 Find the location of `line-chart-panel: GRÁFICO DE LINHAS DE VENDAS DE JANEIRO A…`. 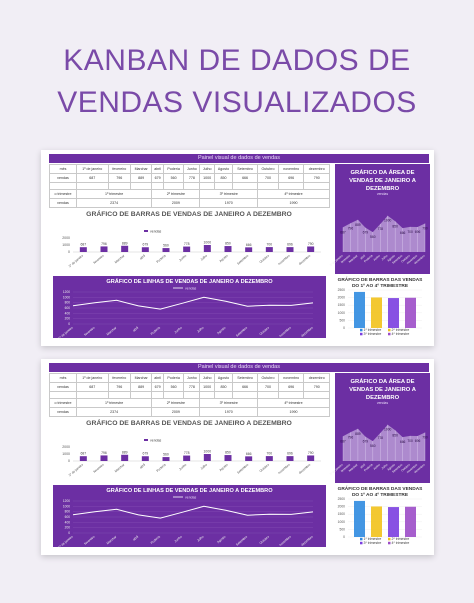

line-chart-panel: GRÁFICO DE LINHAS DE VENDAS DE JANEIRO A… is located at coordinates (189, 517).